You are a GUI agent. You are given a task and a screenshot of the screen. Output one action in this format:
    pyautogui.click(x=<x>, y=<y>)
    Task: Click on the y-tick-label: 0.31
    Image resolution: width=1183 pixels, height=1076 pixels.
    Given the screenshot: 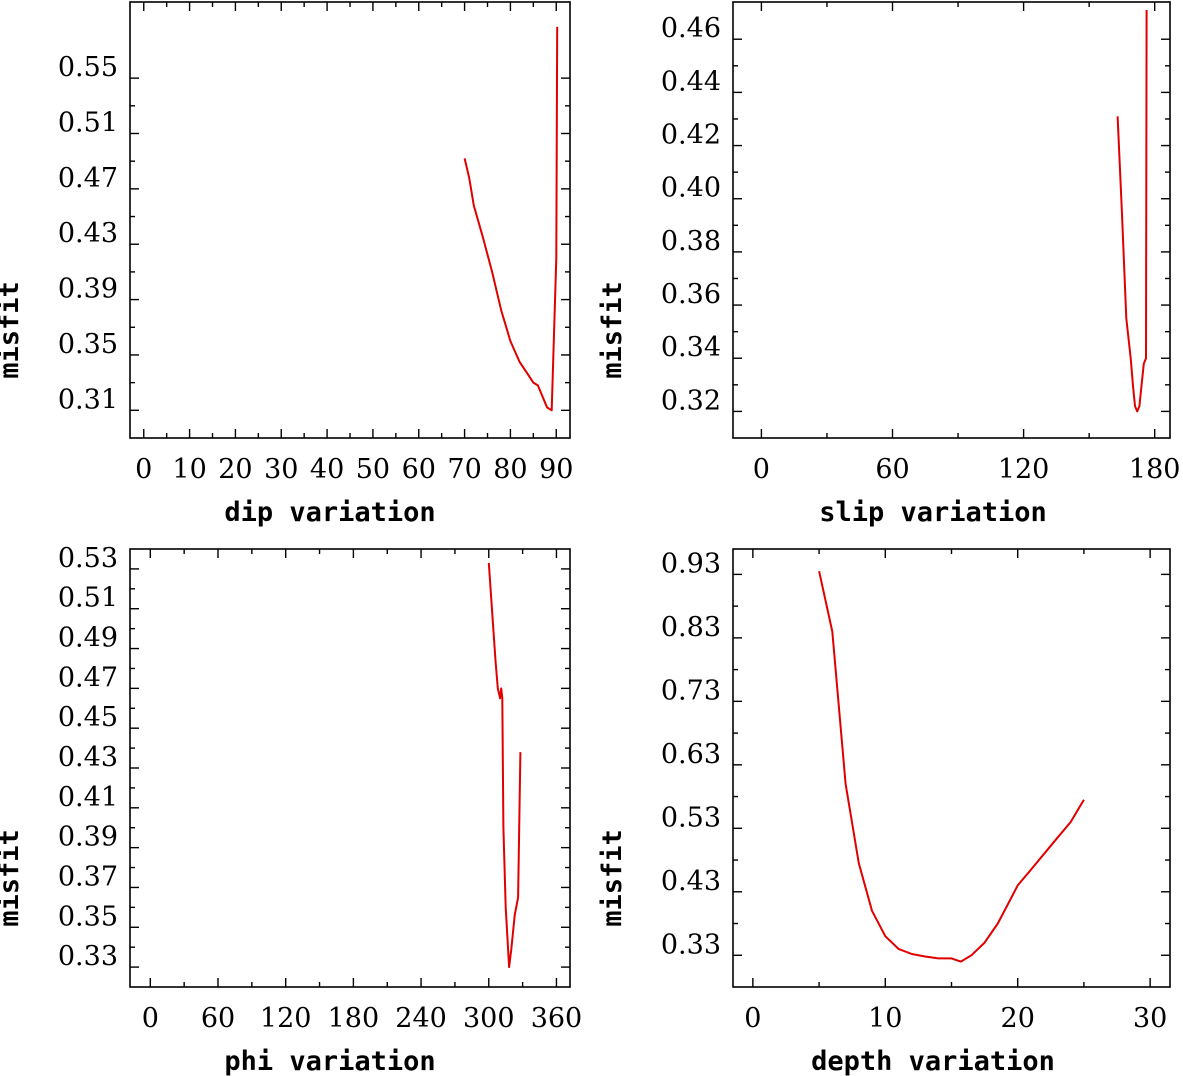 What is the action you would take?
    pyautogui.click(x=88, y=399)
    